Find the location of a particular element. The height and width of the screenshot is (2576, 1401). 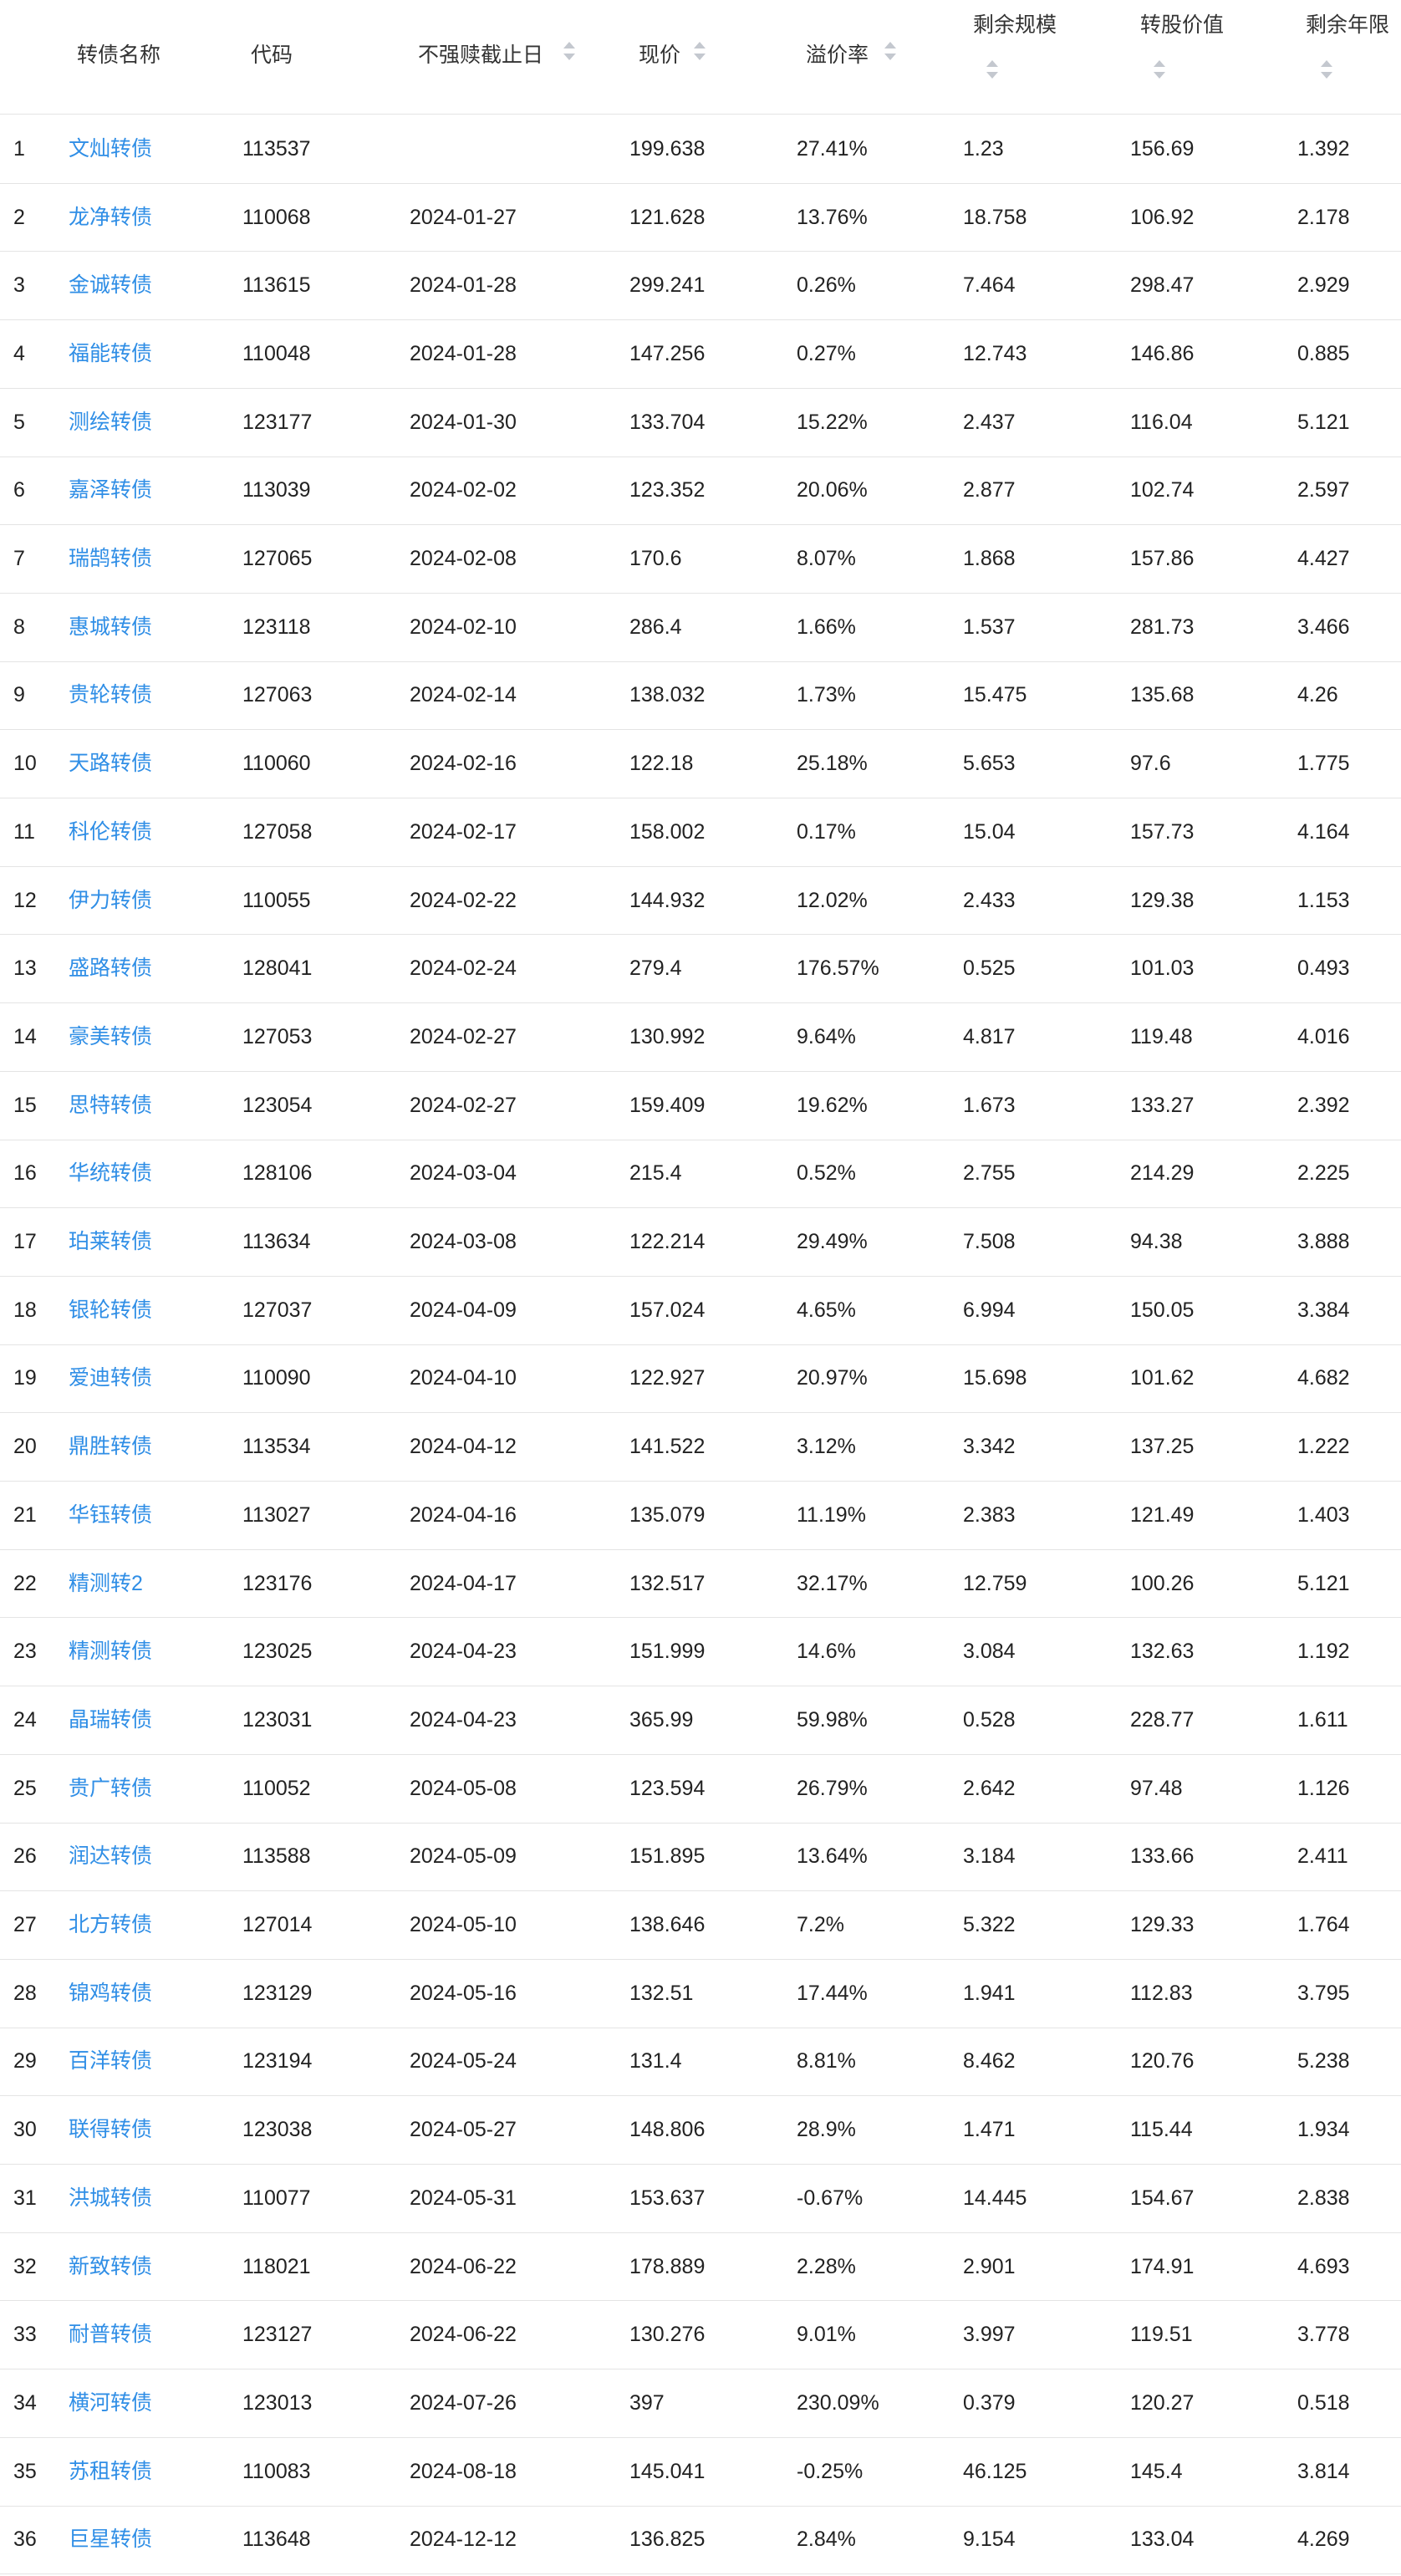

remaining-size: 4.817 is located at coordinates (989, 1036).